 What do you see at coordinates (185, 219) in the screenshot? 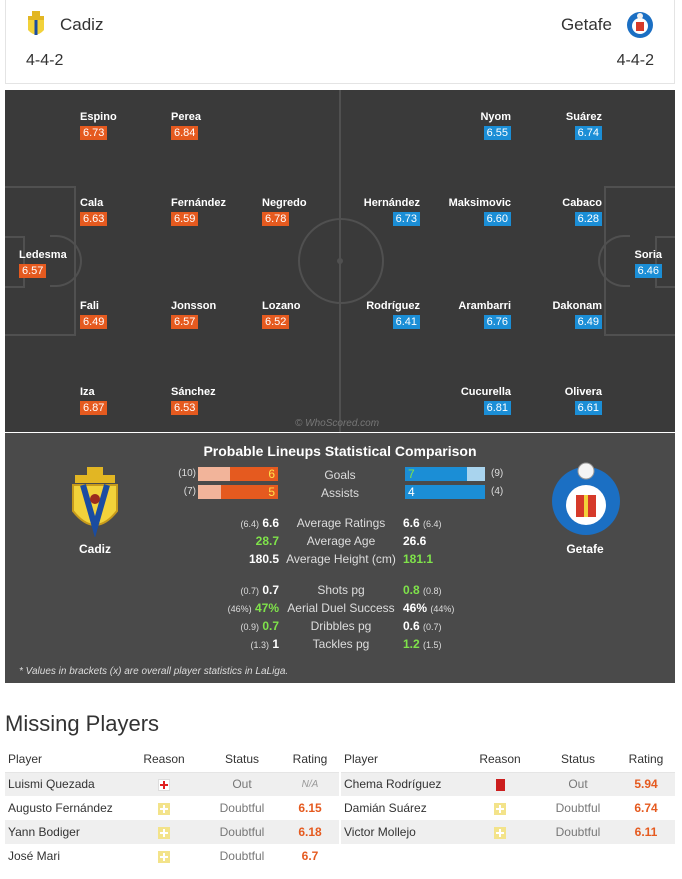
I see `player-rating: 6.59` at bounding box center [185, 219].